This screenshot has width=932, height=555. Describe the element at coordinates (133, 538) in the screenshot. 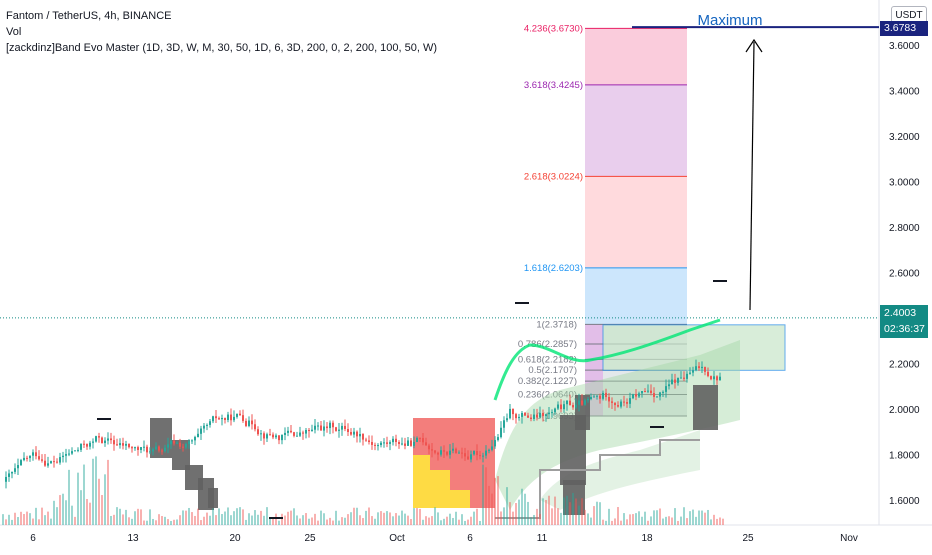

I see `x-tick-label: 13` at that location.